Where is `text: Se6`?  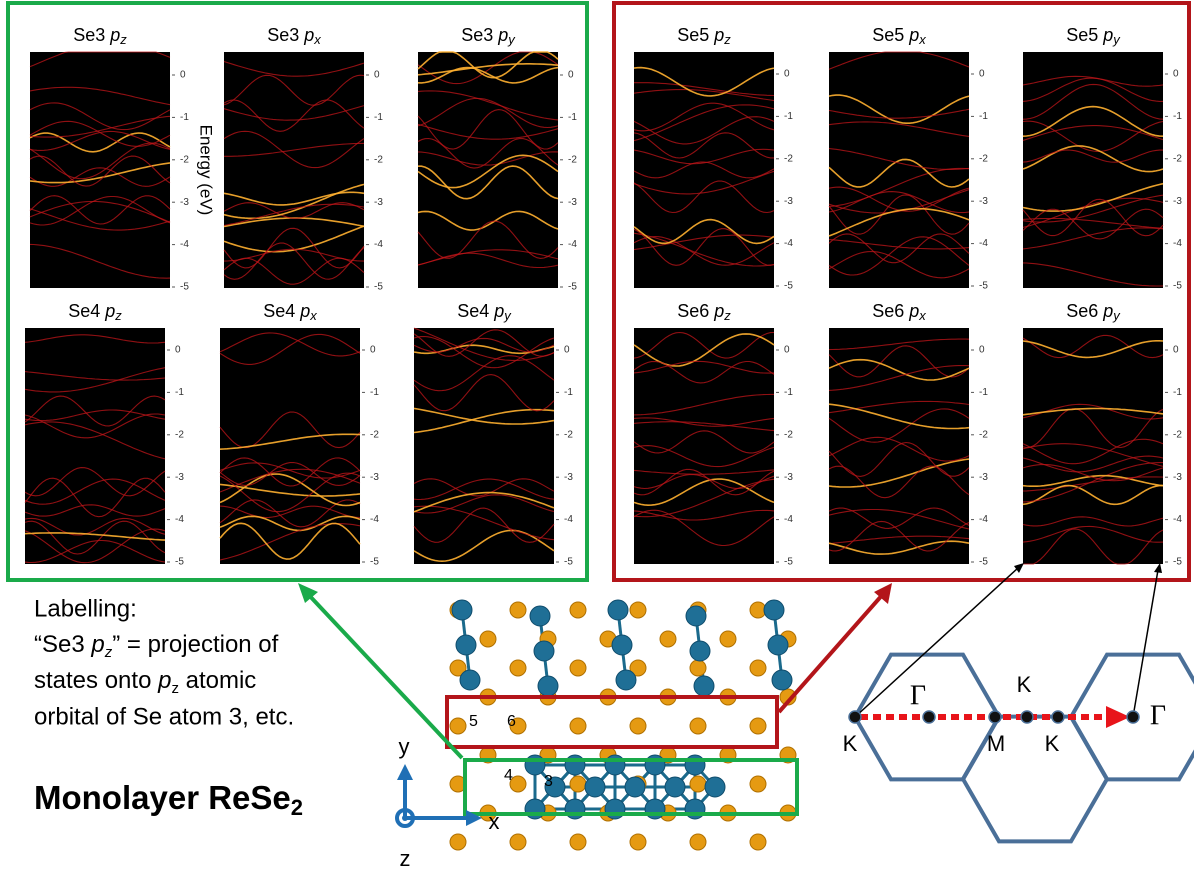
text: Se6 is located at coordinates (888, 311).